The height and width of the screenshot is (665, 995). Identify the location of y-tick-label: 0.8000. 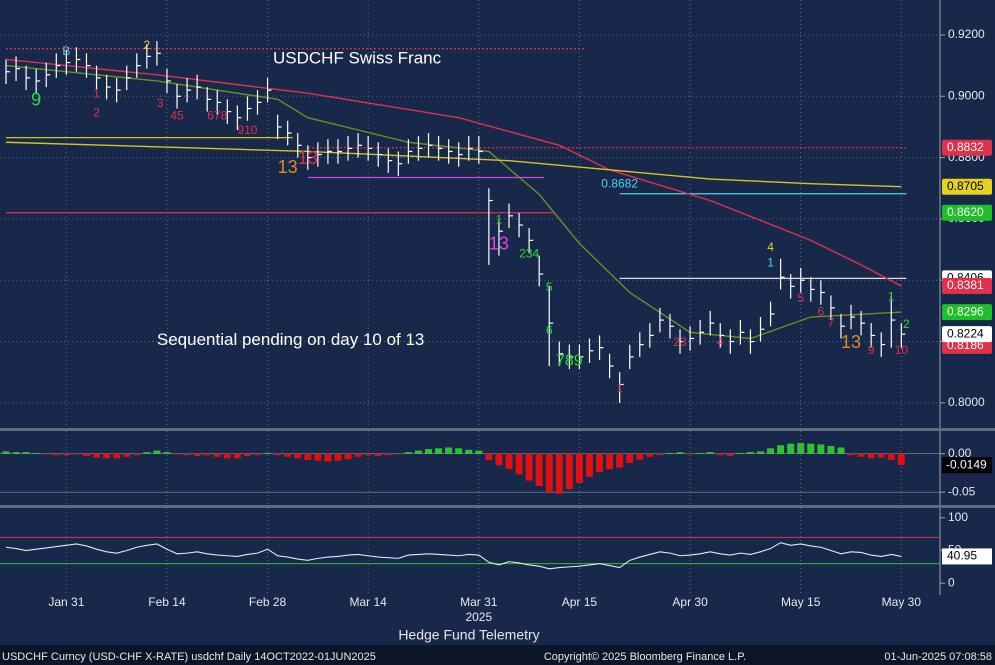
(966, 402).